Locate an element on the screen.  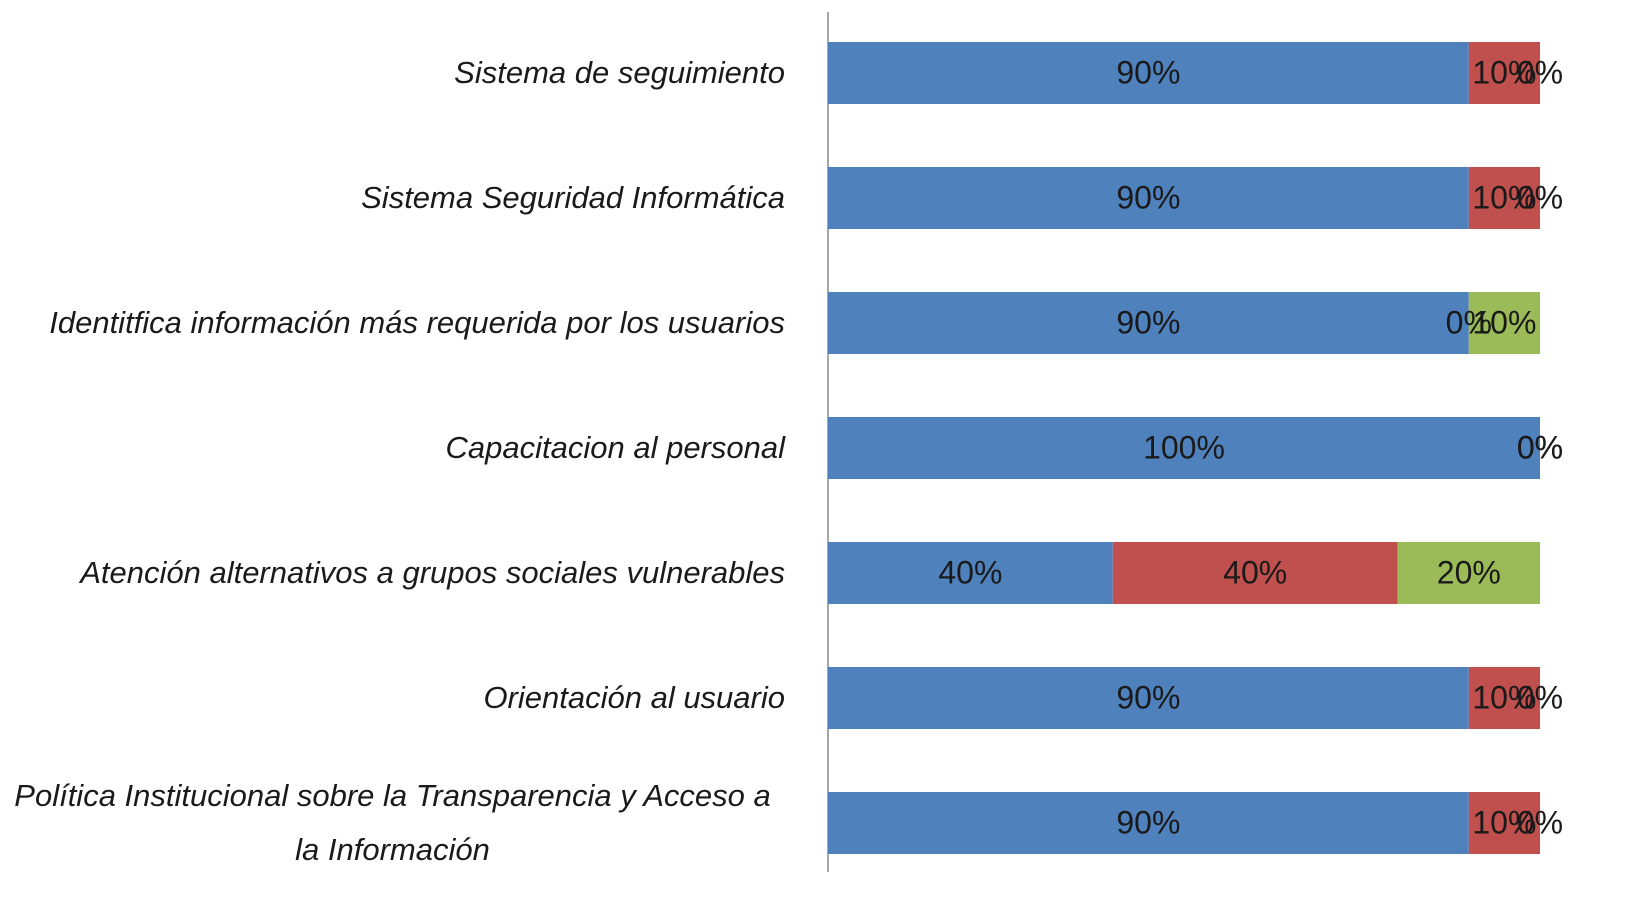
y-tick-label: Capacitacion al personal is located at coordinates (615, 447).